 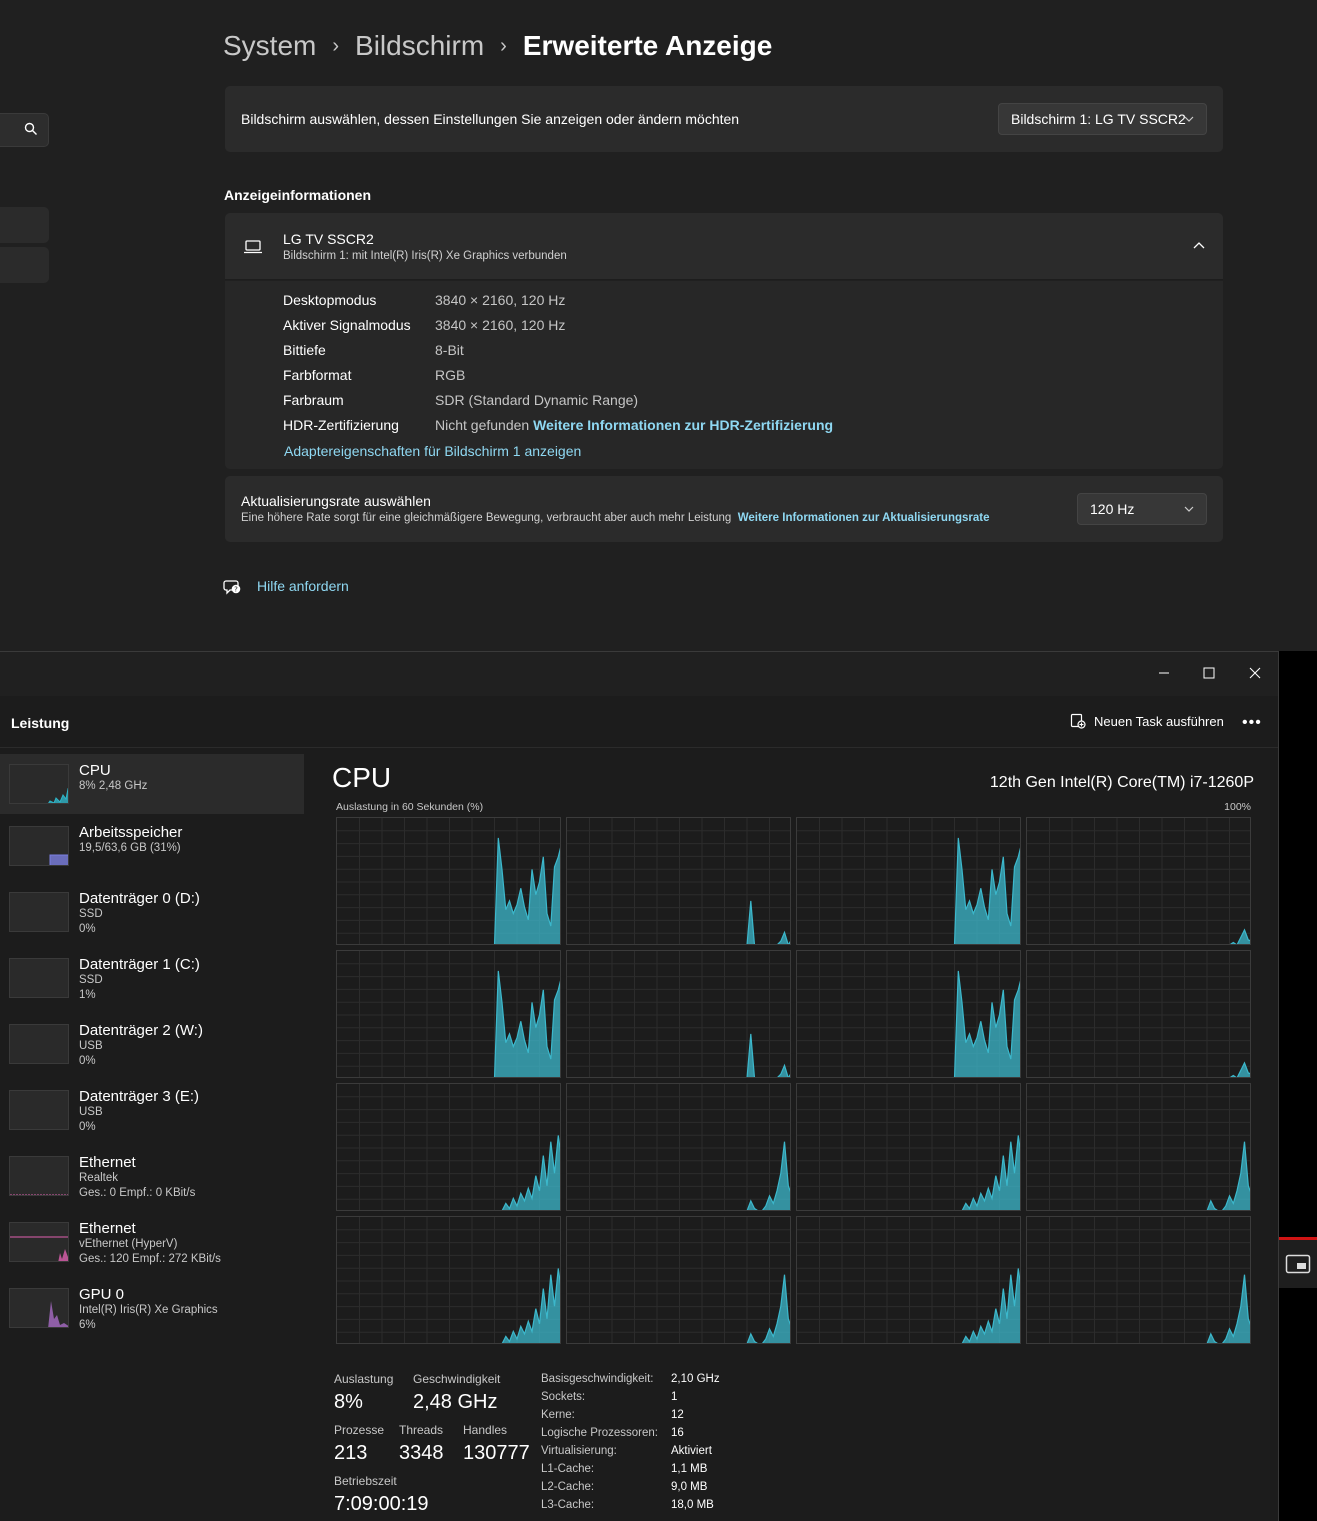 I want to click on info-label: Desktopmodus, so click(x=330, y=300).